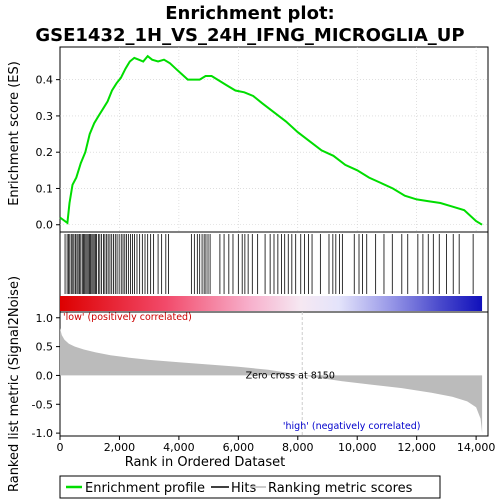 This screenshot has height=500, width=500. I want to click on x-tick-label: 0, so click(60, 447).